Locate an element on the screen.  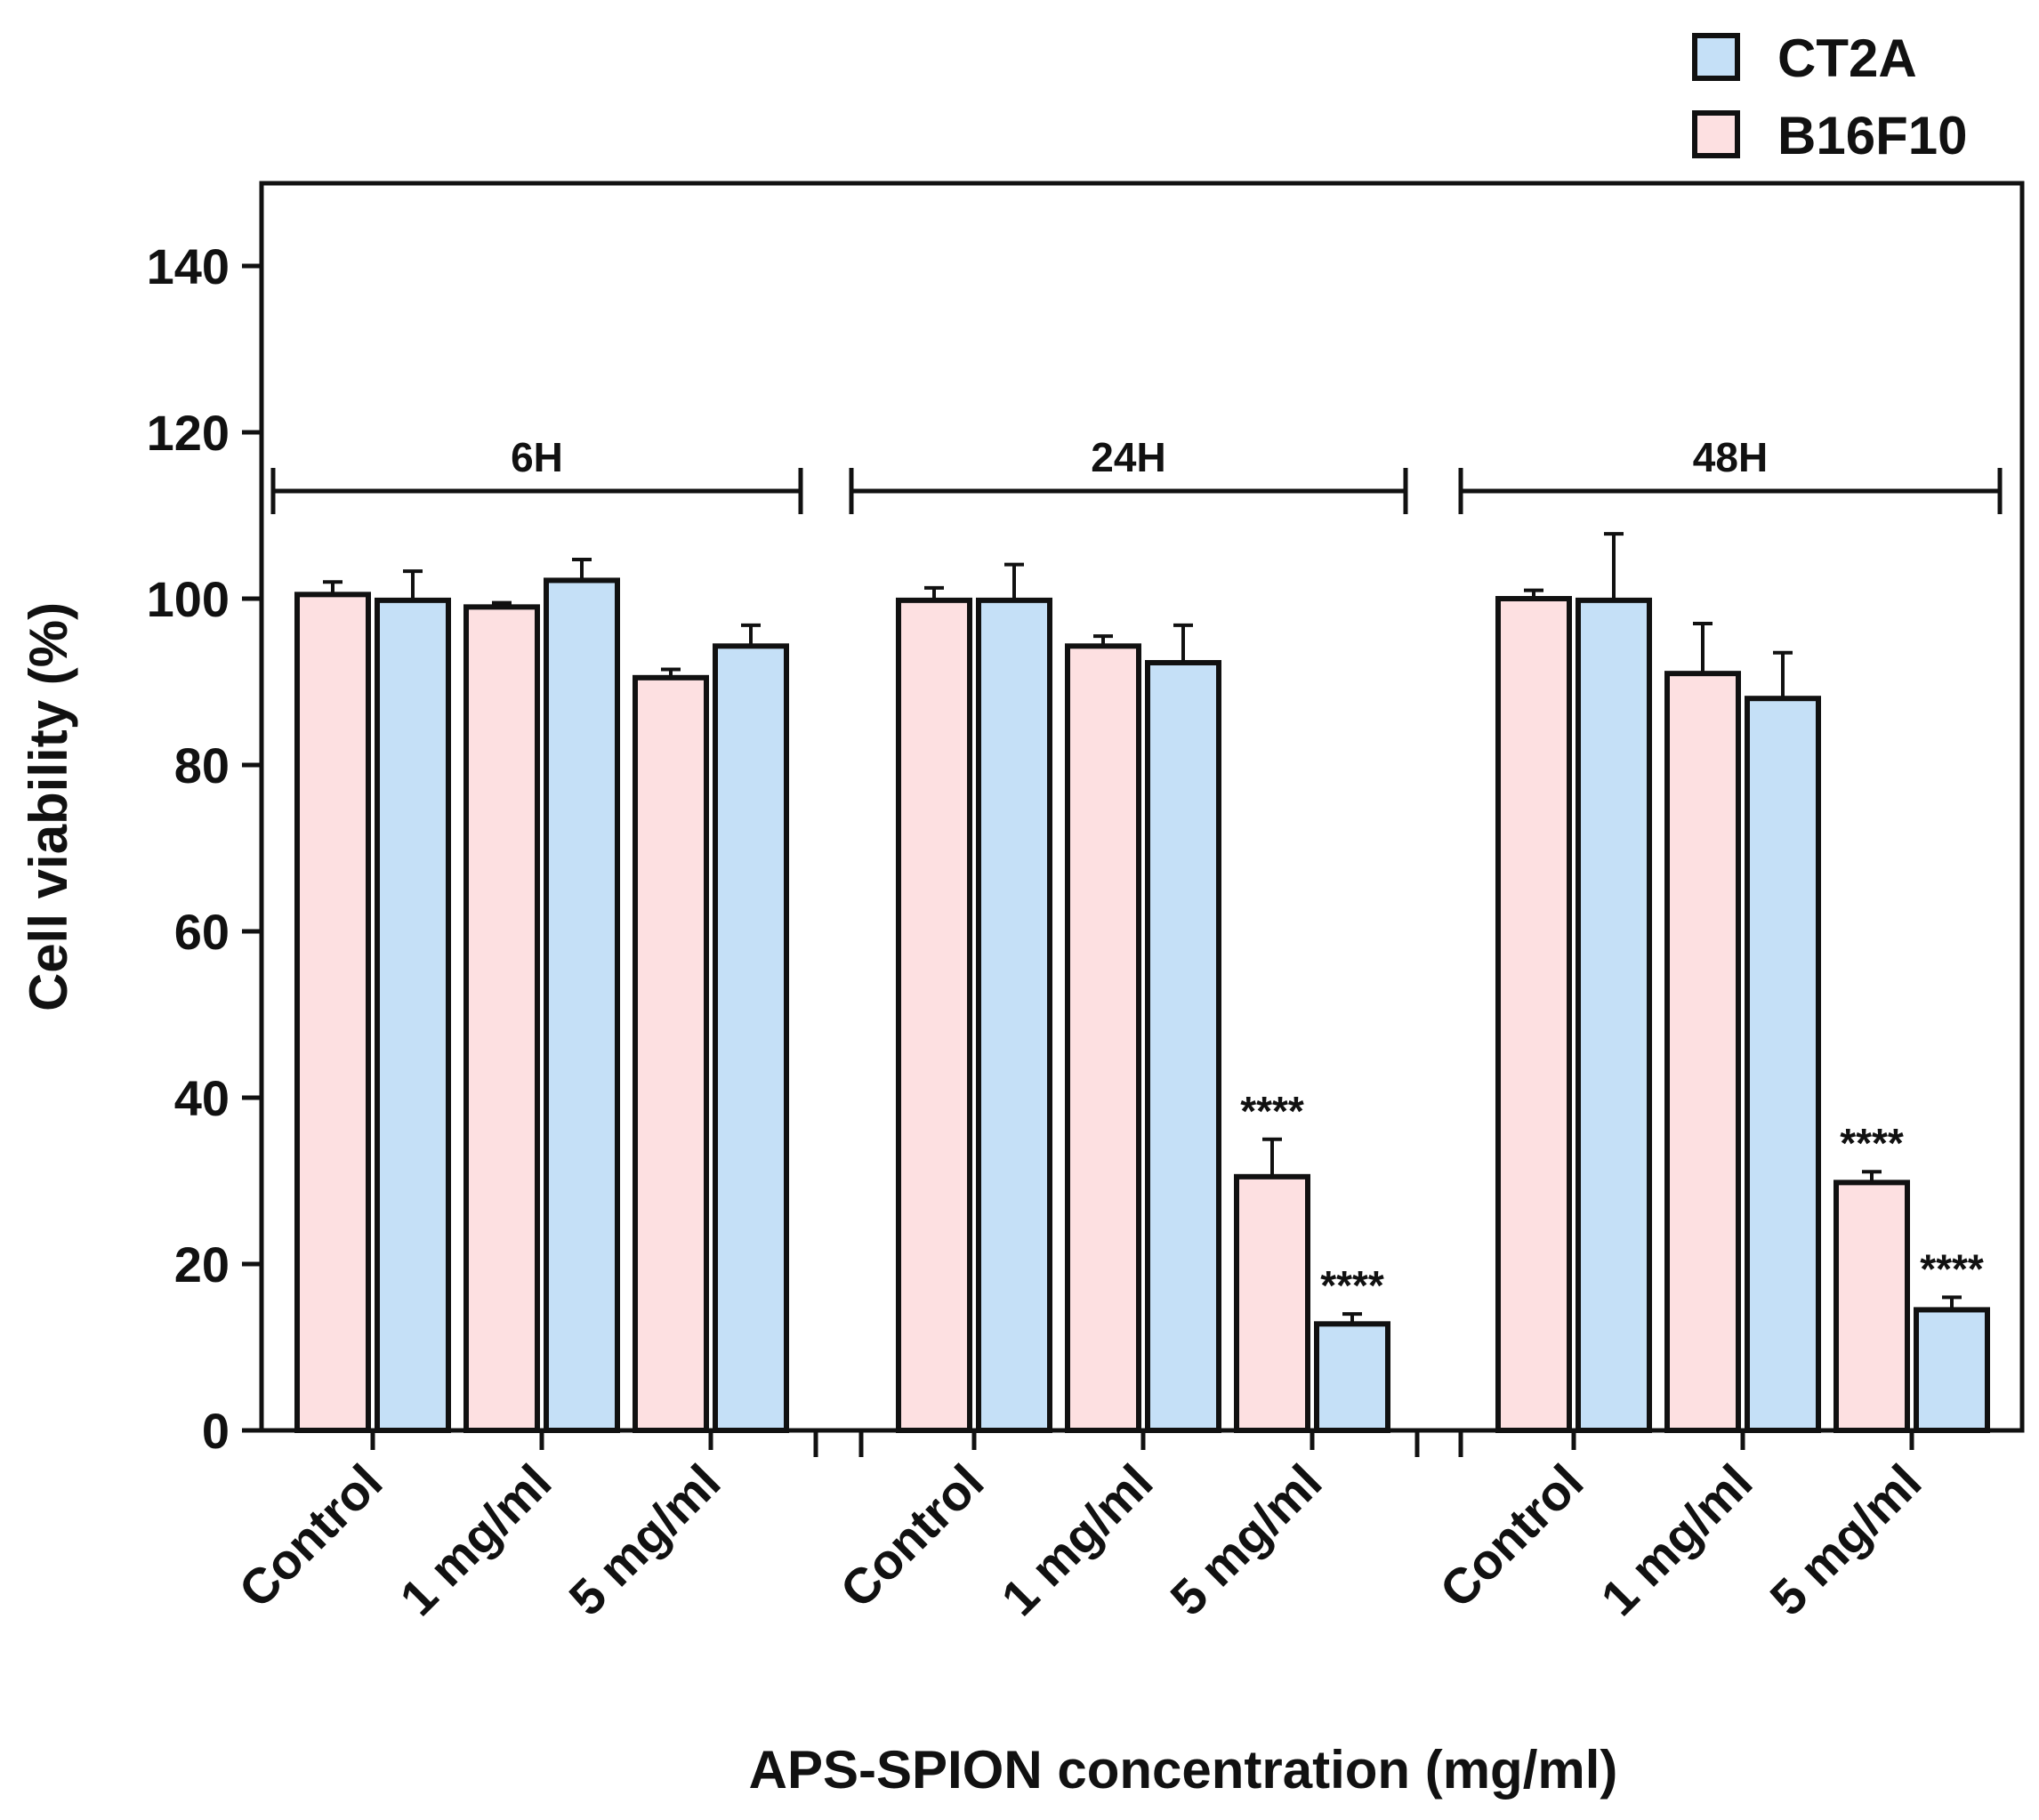
y-tick-label: 60 is located at coordinates (202, 932).